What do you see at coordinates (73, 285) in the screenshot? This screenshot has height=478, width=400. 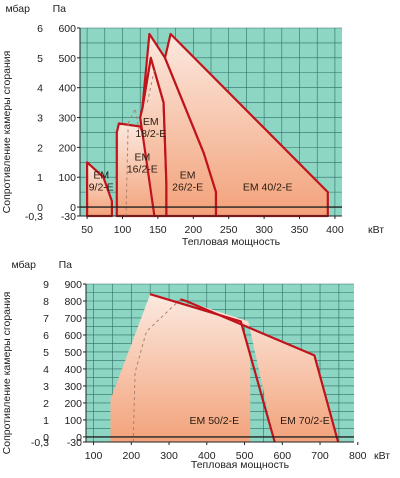 I see `y-tick-label-pa: 900` at bounding box center [73, 285].